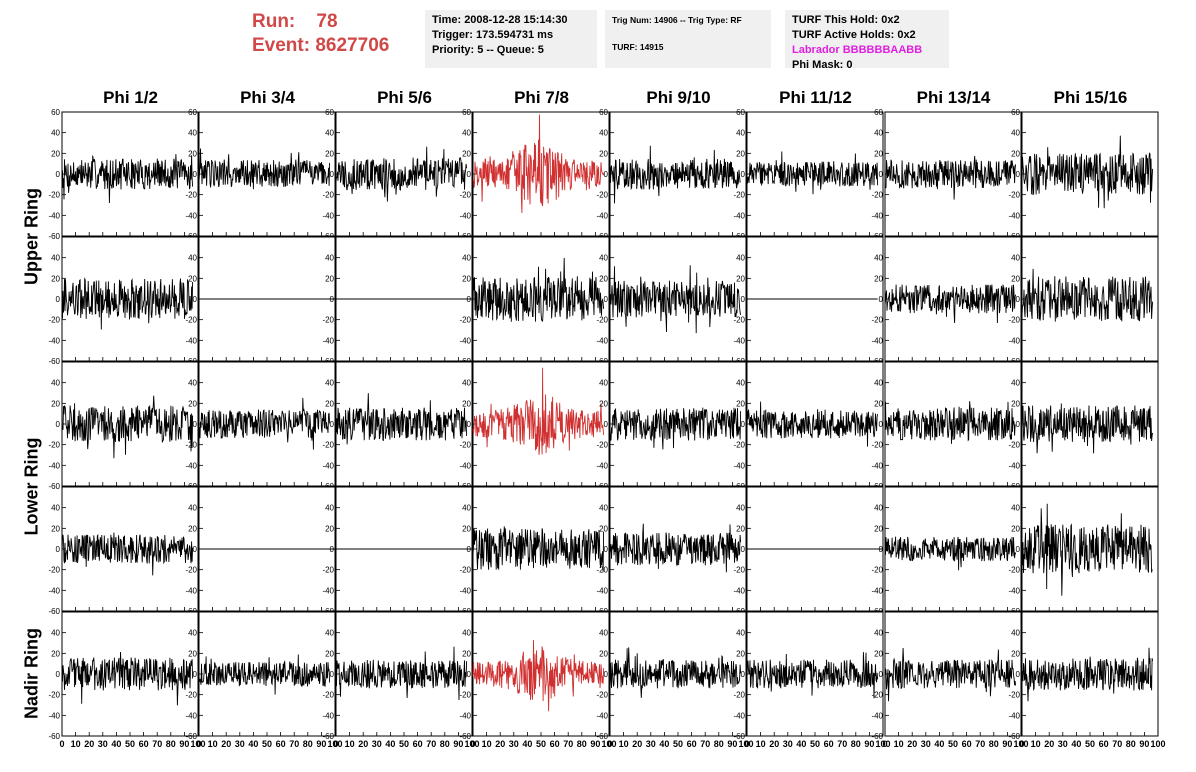 The width and height of the screenshot is (1196, 772). I want to click on waveform-panel-r5-c3: -60 -40 -20 0 20 40, so click(397, 676).